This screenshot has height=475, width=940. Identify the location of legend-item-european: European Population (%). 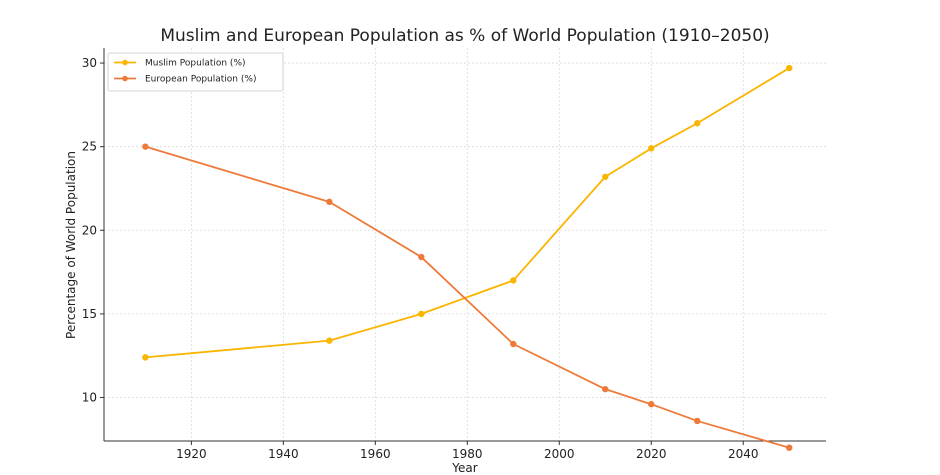
(185, 80).